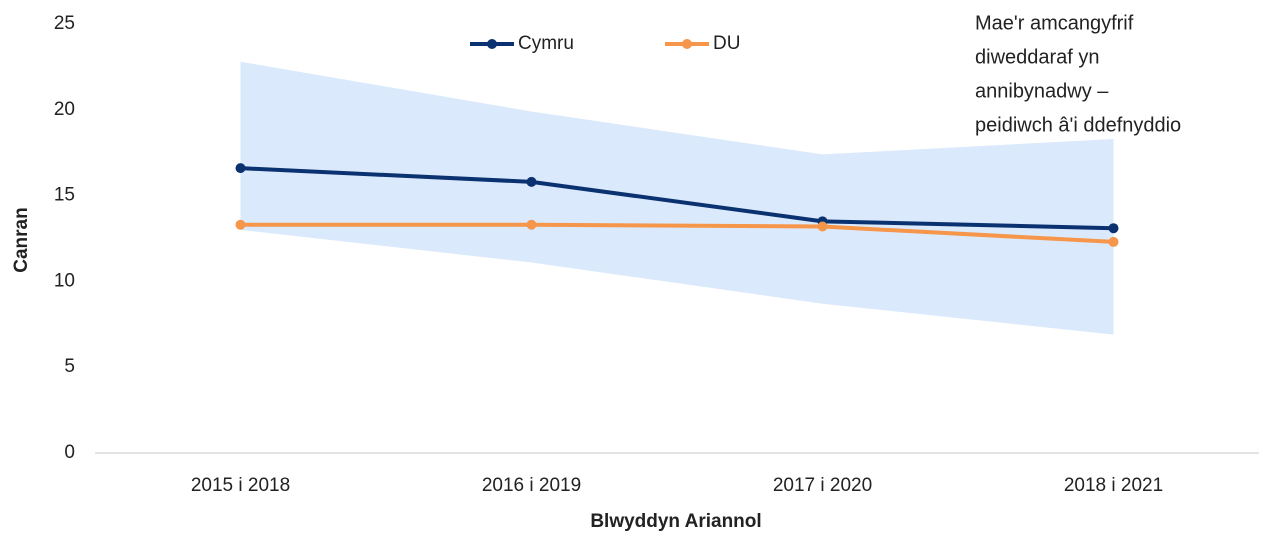  I want to click on y-tick-label: 15, so click(64, 195).